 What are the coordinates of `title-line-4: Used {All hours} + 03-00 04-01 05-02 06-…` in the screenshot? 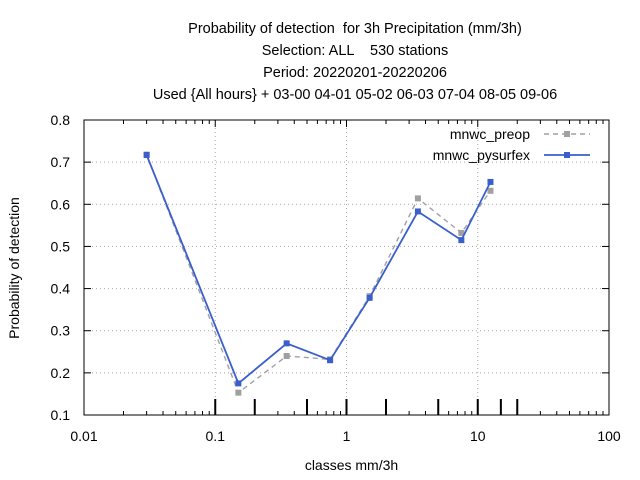 It's located at (355, 95).